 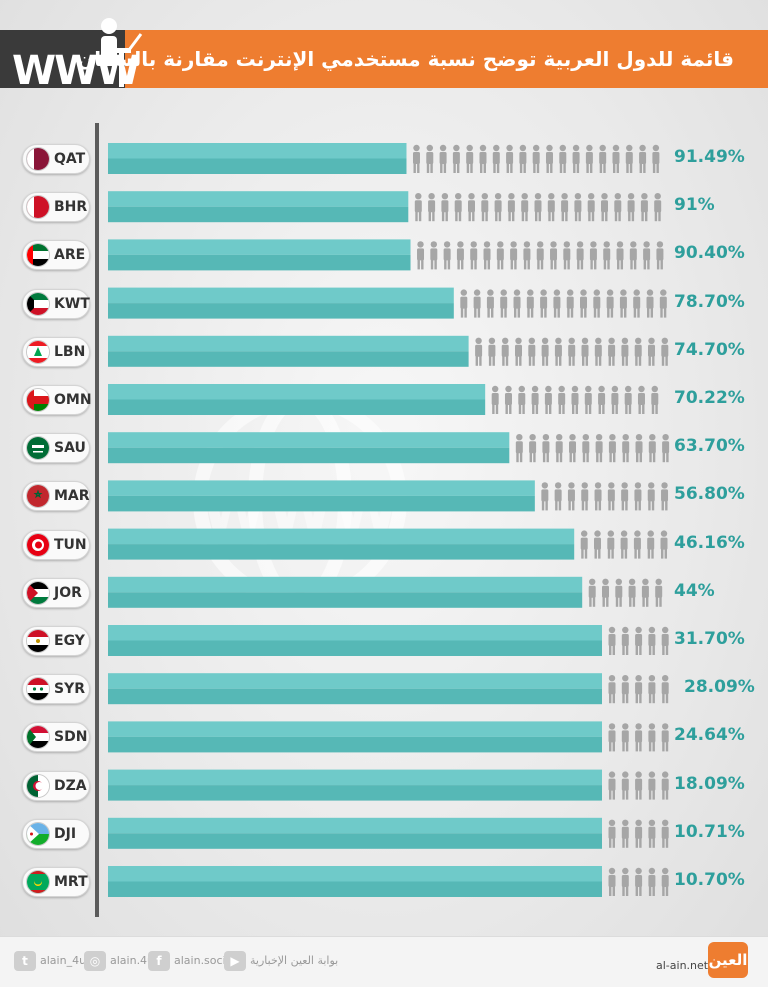 I want to click on value-label-qat: 91.49%, so click(x=709, y=157).